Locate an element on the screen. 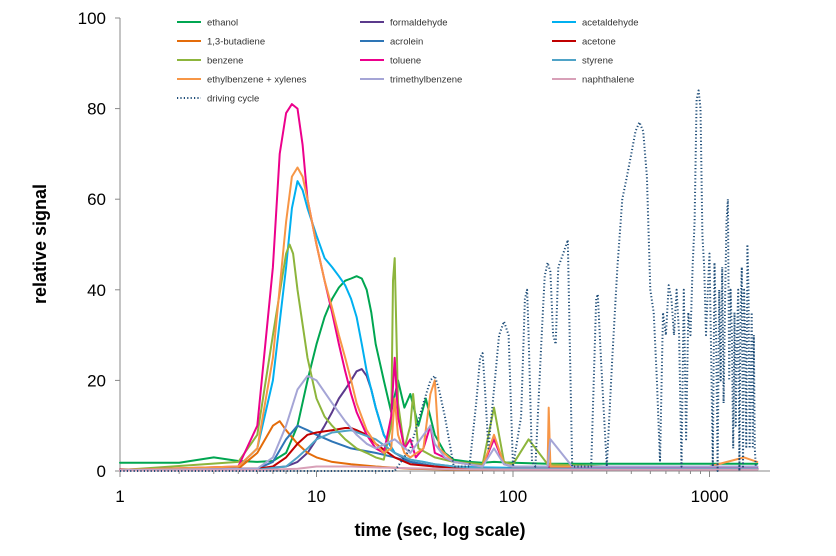  legend-item: formaldehyde is located at coordinates (404, 23).